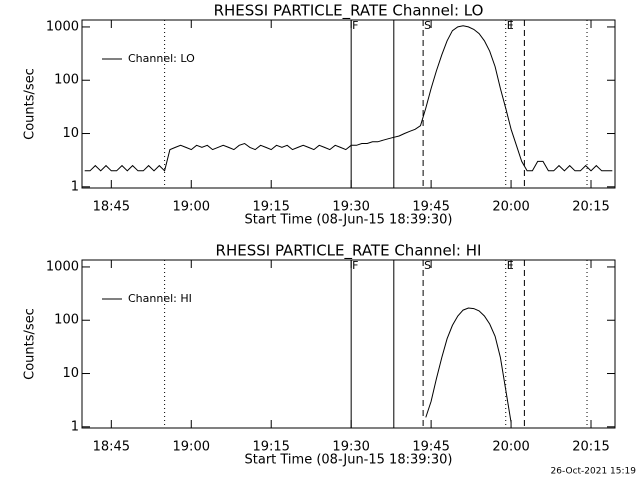 The height and width of the screenshot is (480, 640). Describe the element at coordinates (160, 298) in the screenshot. I see `legend-label: Channel: HI` at that location.